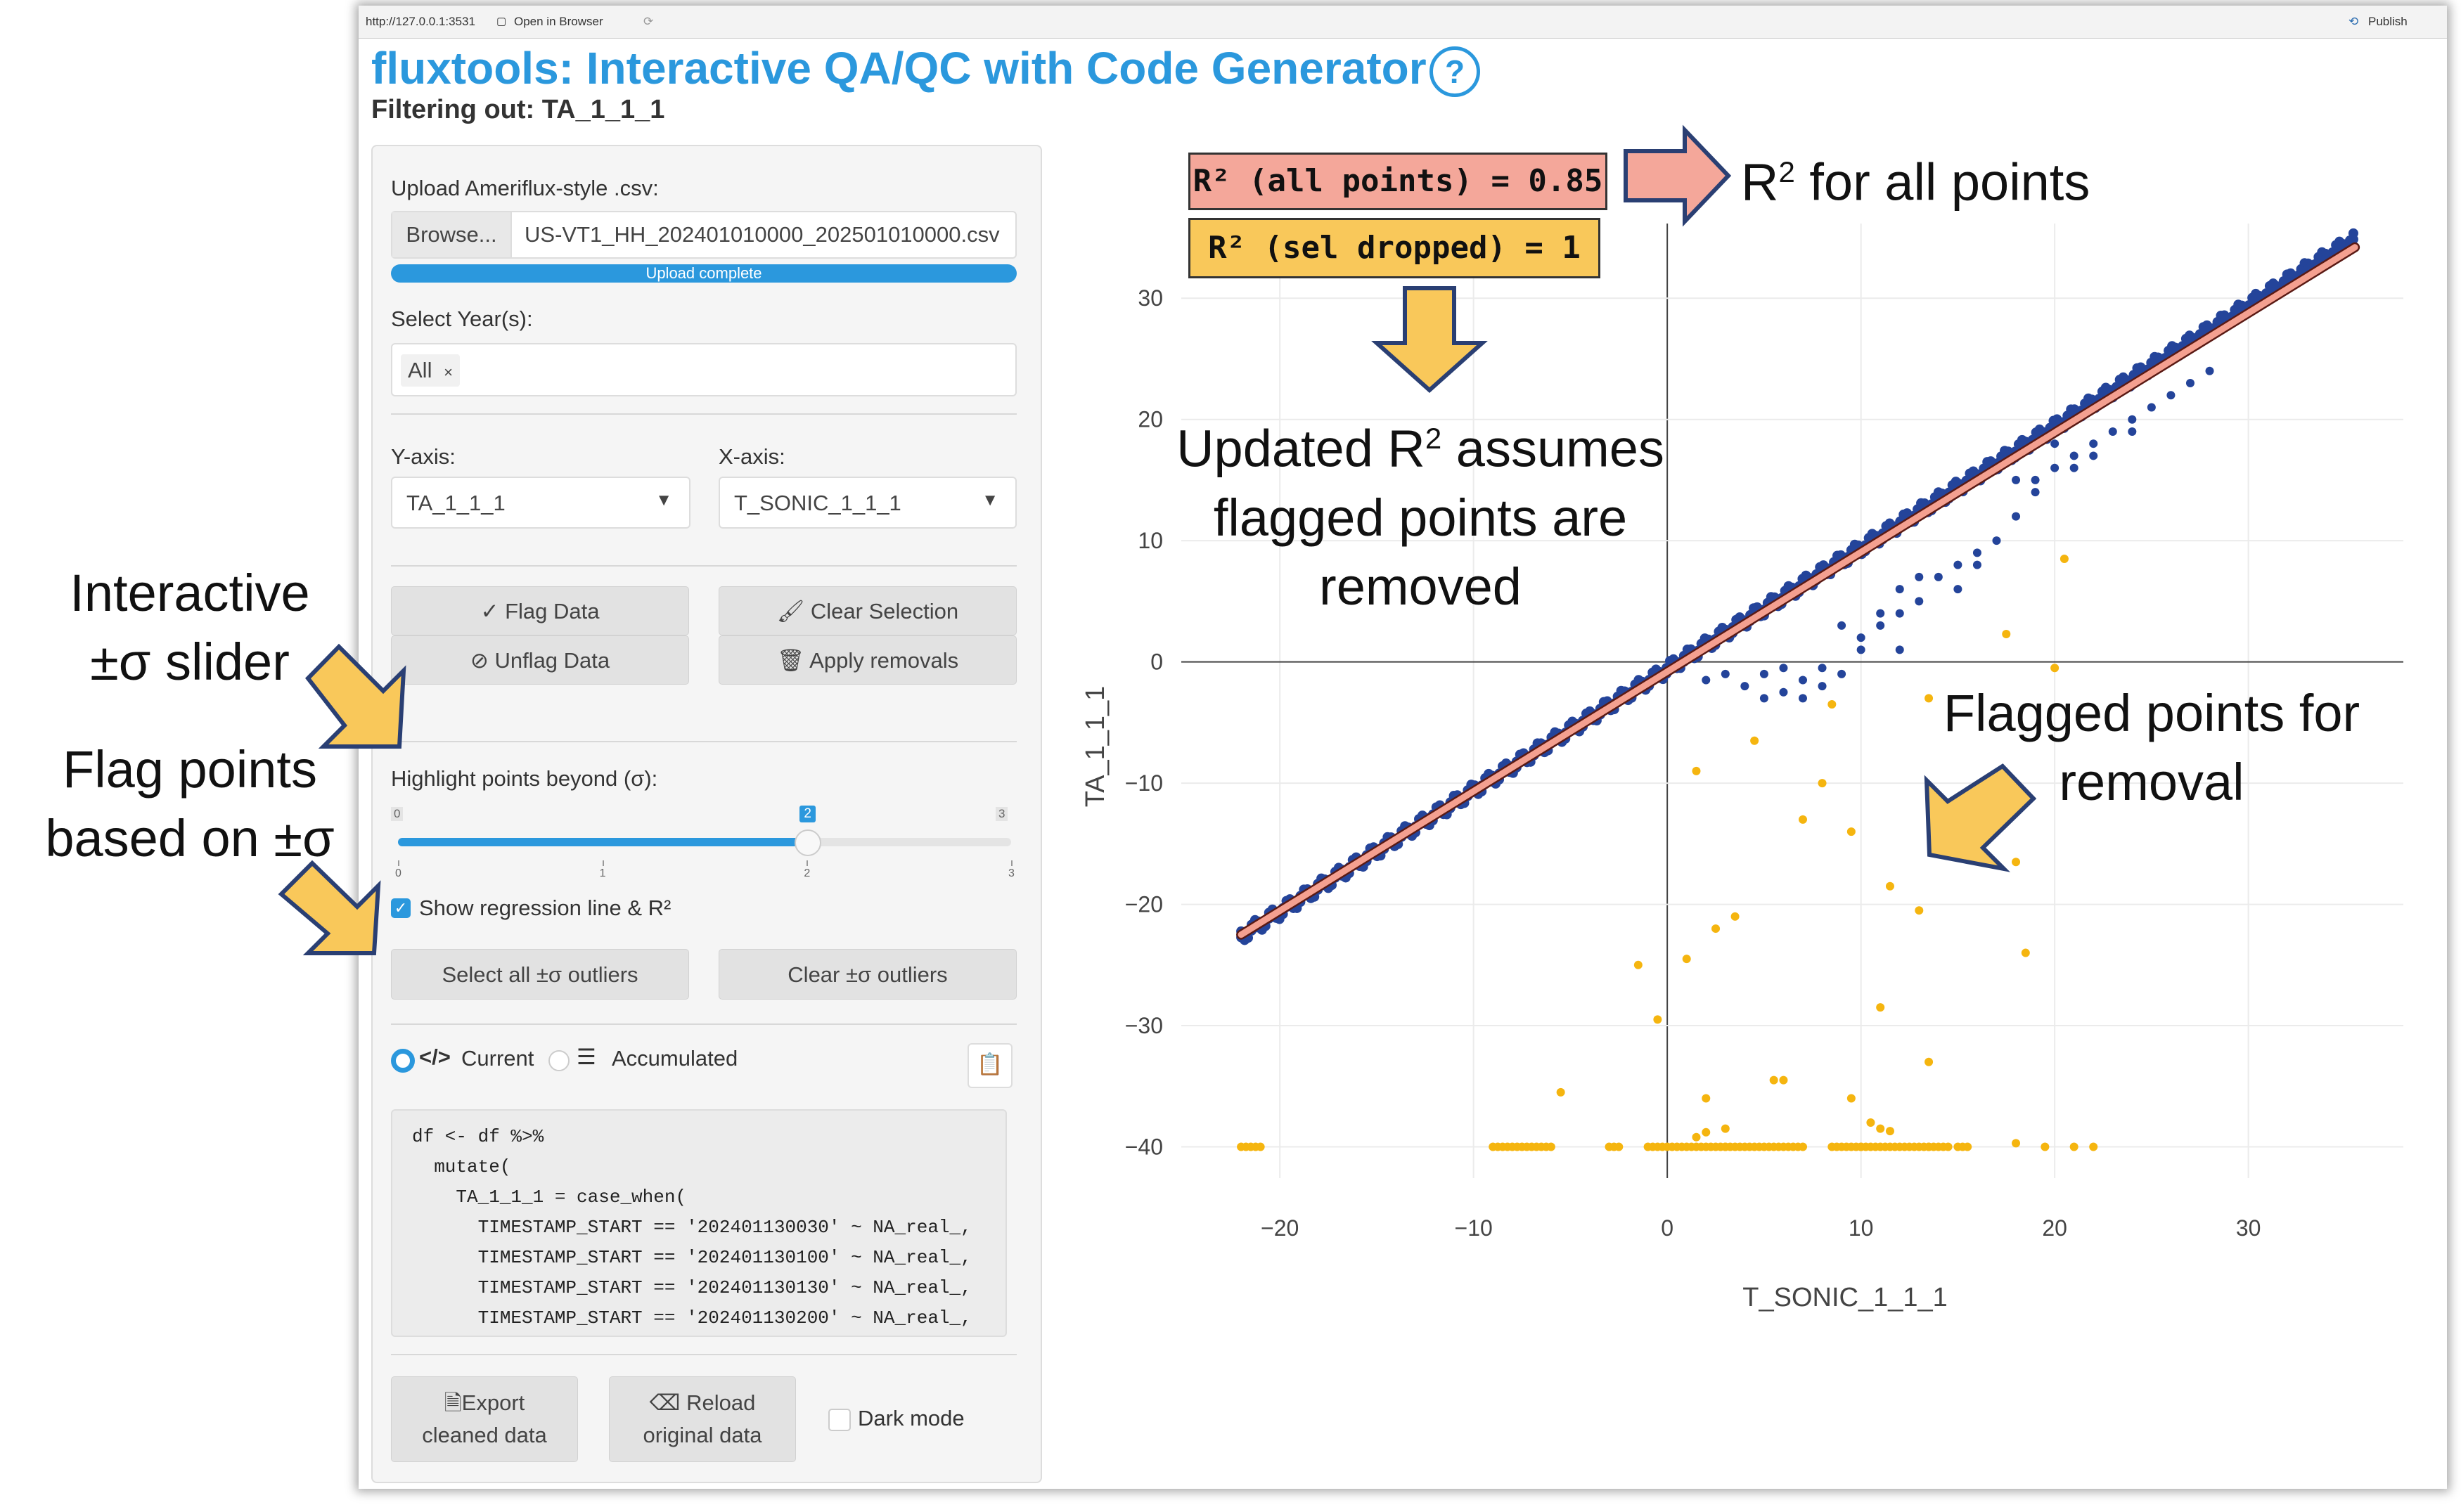  Describe the element at coordinates (1454, 71) in the screenshot. I see `help-icon: ?` at that location.